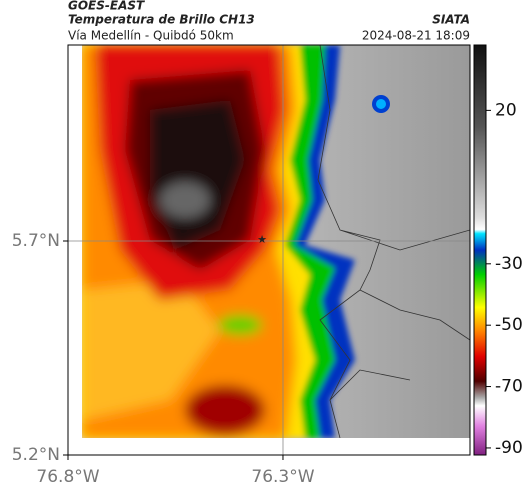 This screenshot has height=491, width=526. Describe the element at coordinates (282, 477) in the screenshot. I see `x-tick-label: 76.3°W` at that location.